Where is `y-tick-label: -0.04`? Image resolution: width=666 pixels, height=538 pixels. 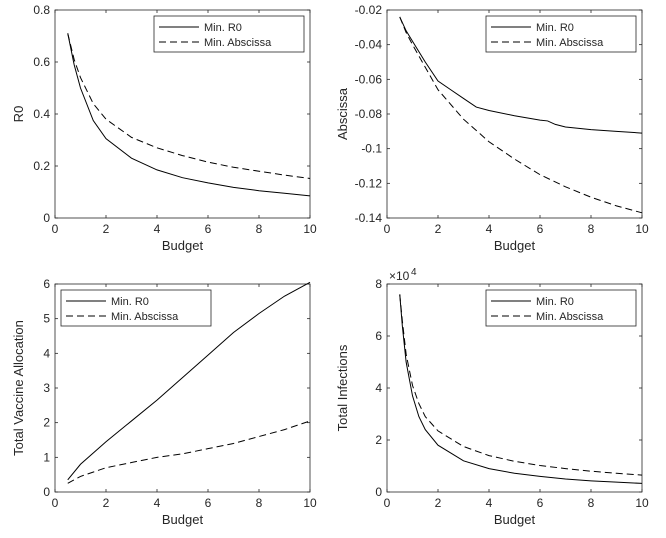 y-tick-label: -0.04 is located at coordinates (369, 45).